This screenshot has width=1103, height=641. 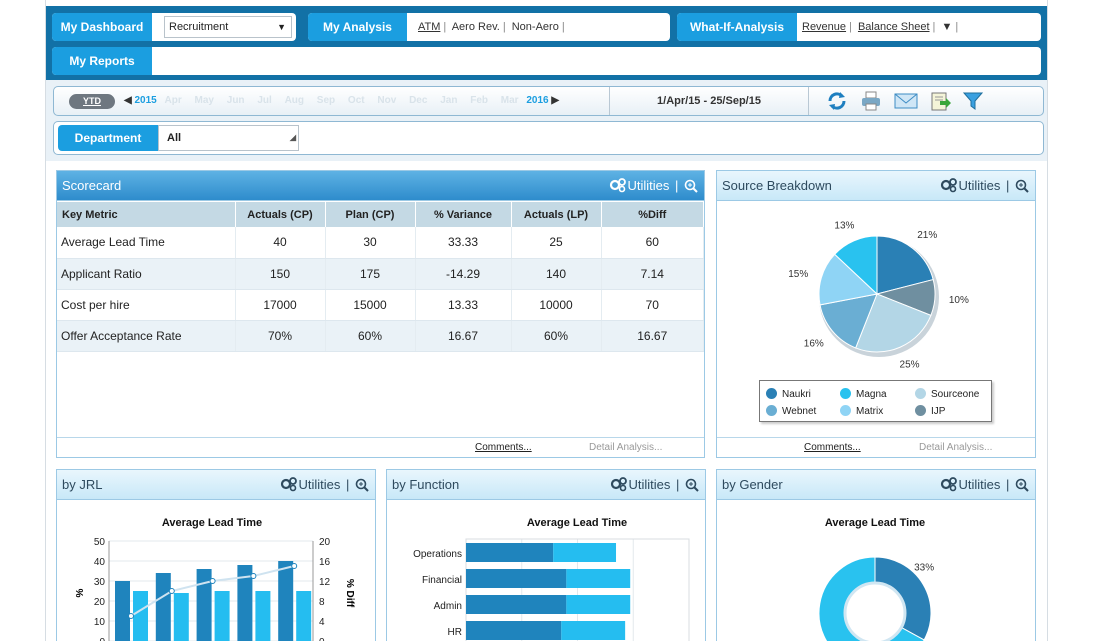 What do you see at coordinates (654, 485) in the screenshot?
I see `function-utilities: Utilities |` at bounding box center [654, 485].